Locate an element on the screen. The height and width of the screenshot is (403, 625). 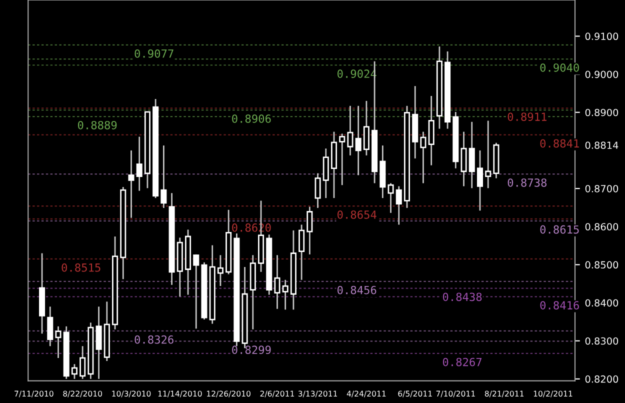
annotation: 0.8456 is located at coordinates (357, 290).